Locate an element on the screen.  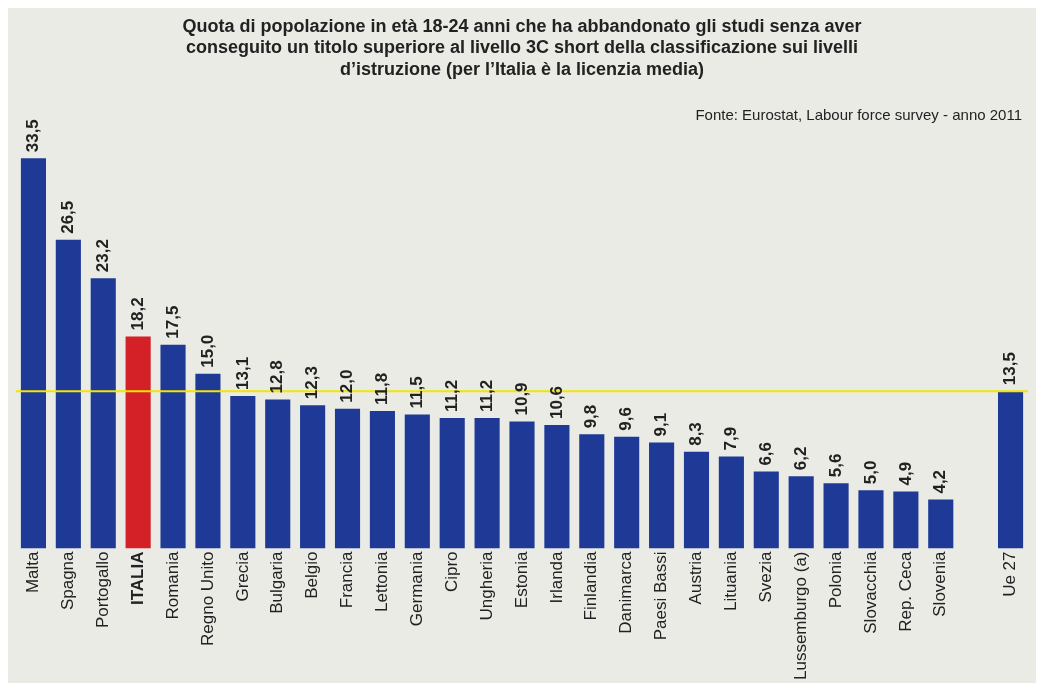
x-tick-label: Spagna is located at coordinates (68, 580).